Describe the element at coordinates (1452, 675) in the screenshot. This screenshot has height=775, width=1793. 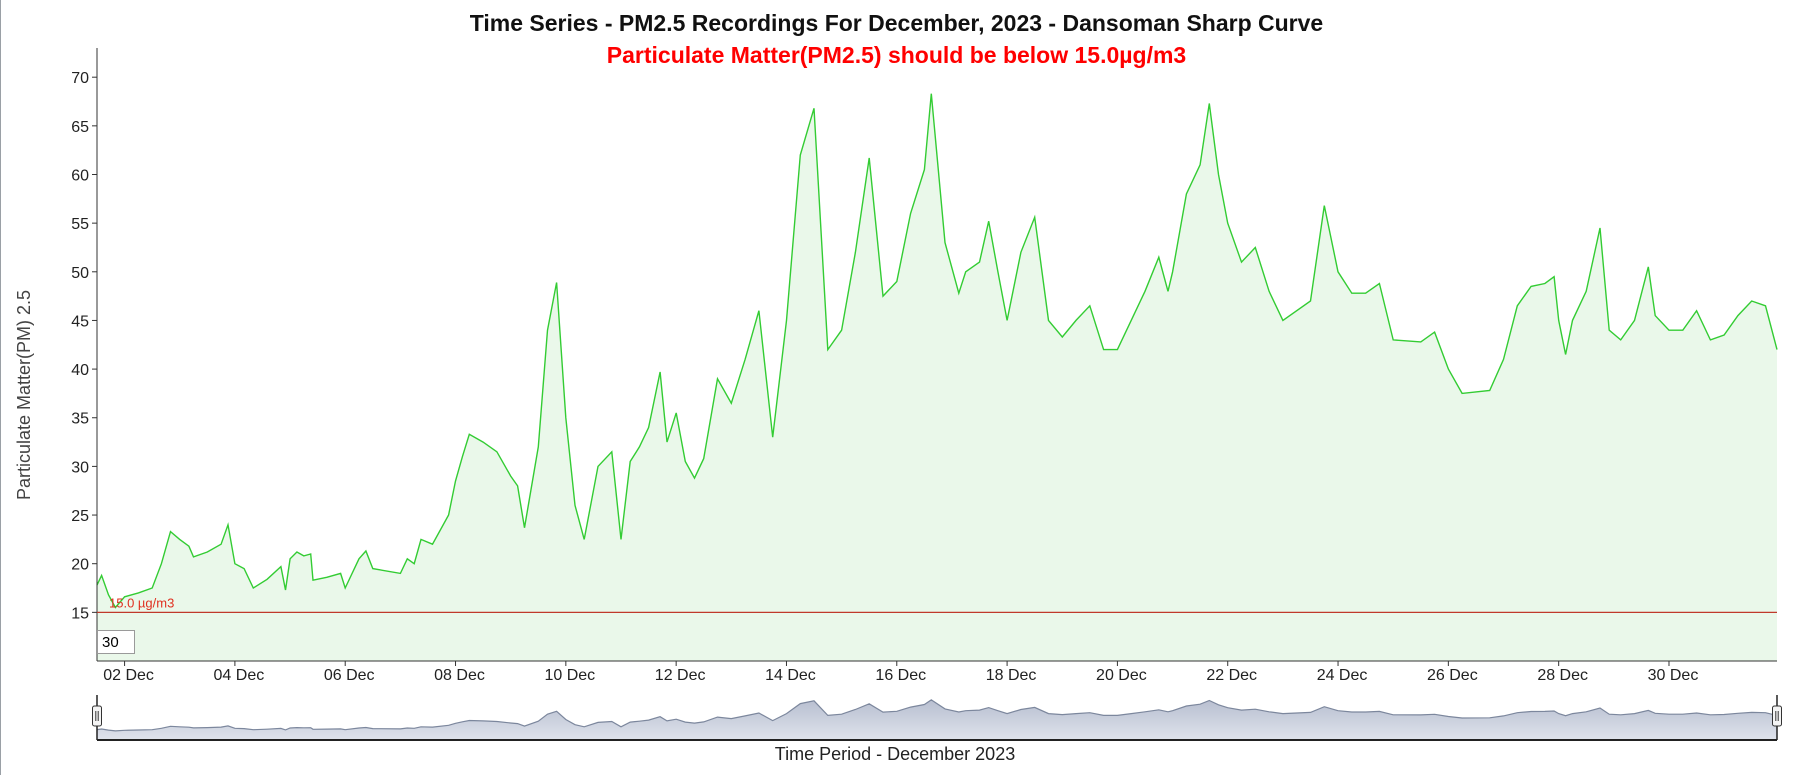
I see `x-tick-label: 26 Dec` at that location.